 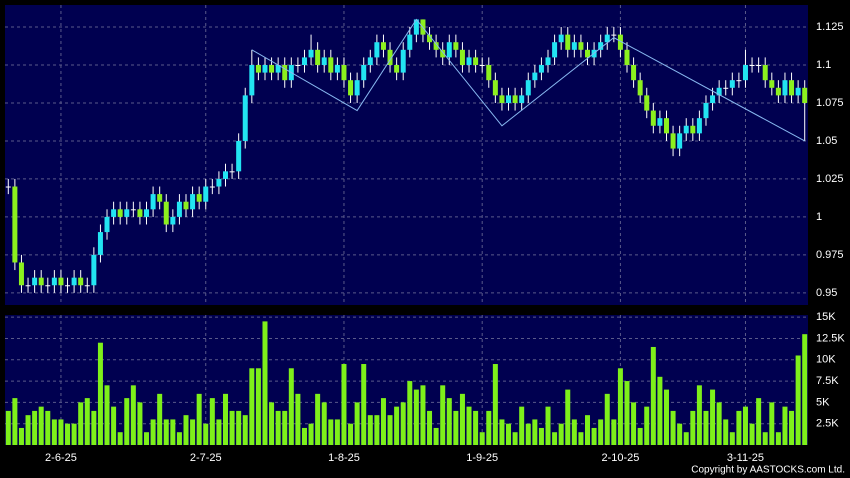 What do you see at coordinates (620, 458) in the screenshot?
I see `x-tick-label: 2-10-25` at bounding box center [620, 458].